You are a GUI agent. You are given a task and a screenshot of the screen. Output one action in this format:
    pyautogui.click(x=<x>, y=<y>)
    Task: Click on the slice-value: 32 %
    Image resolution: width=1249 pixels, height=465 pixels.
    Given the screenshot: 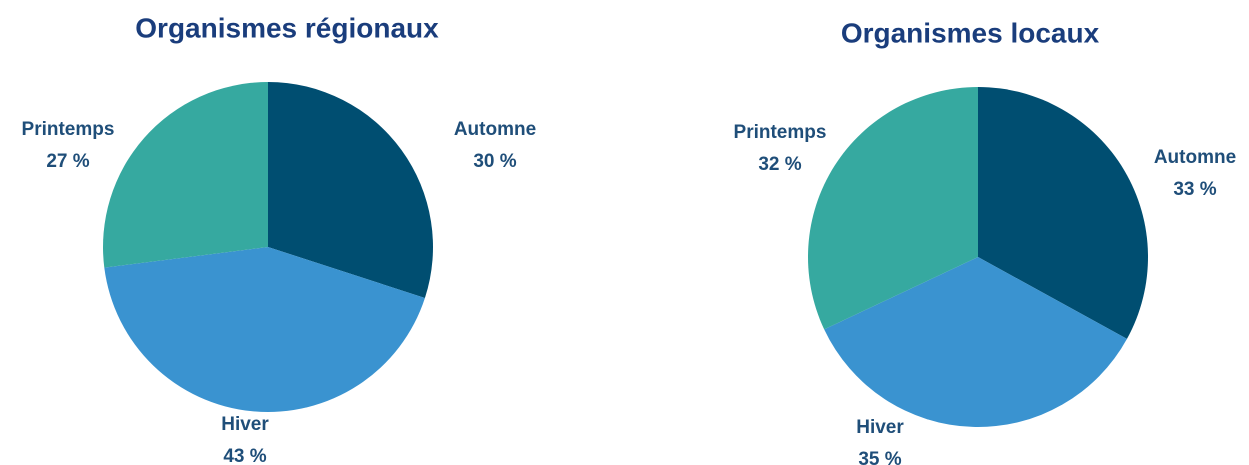 What is the action you would take?
    pyautogui.click(x=779, y=164)
    